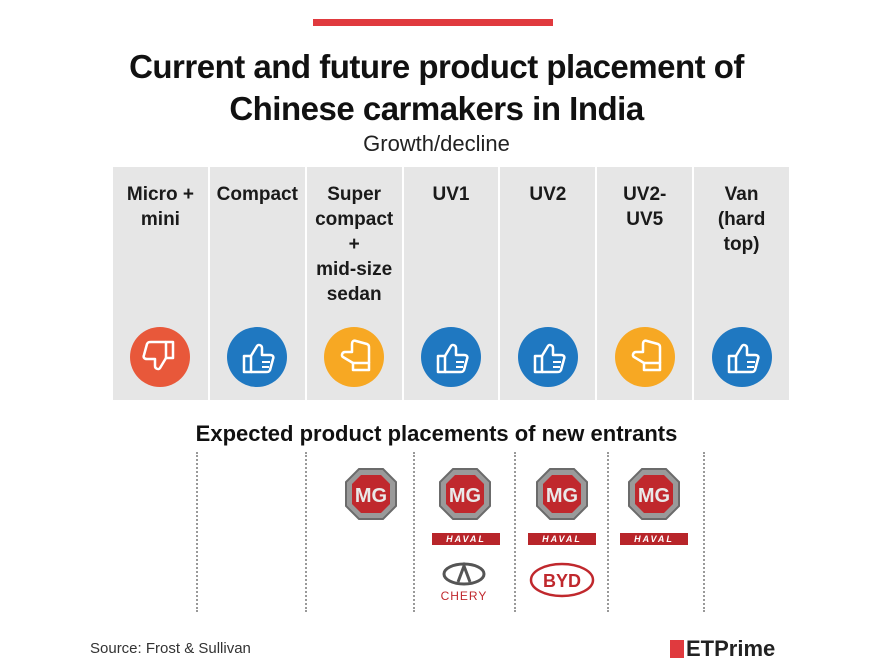  What do you see at coordinates (548, 283) in the screenshot?
I see `segment-column: UV2` at bounding box center [548, 283].